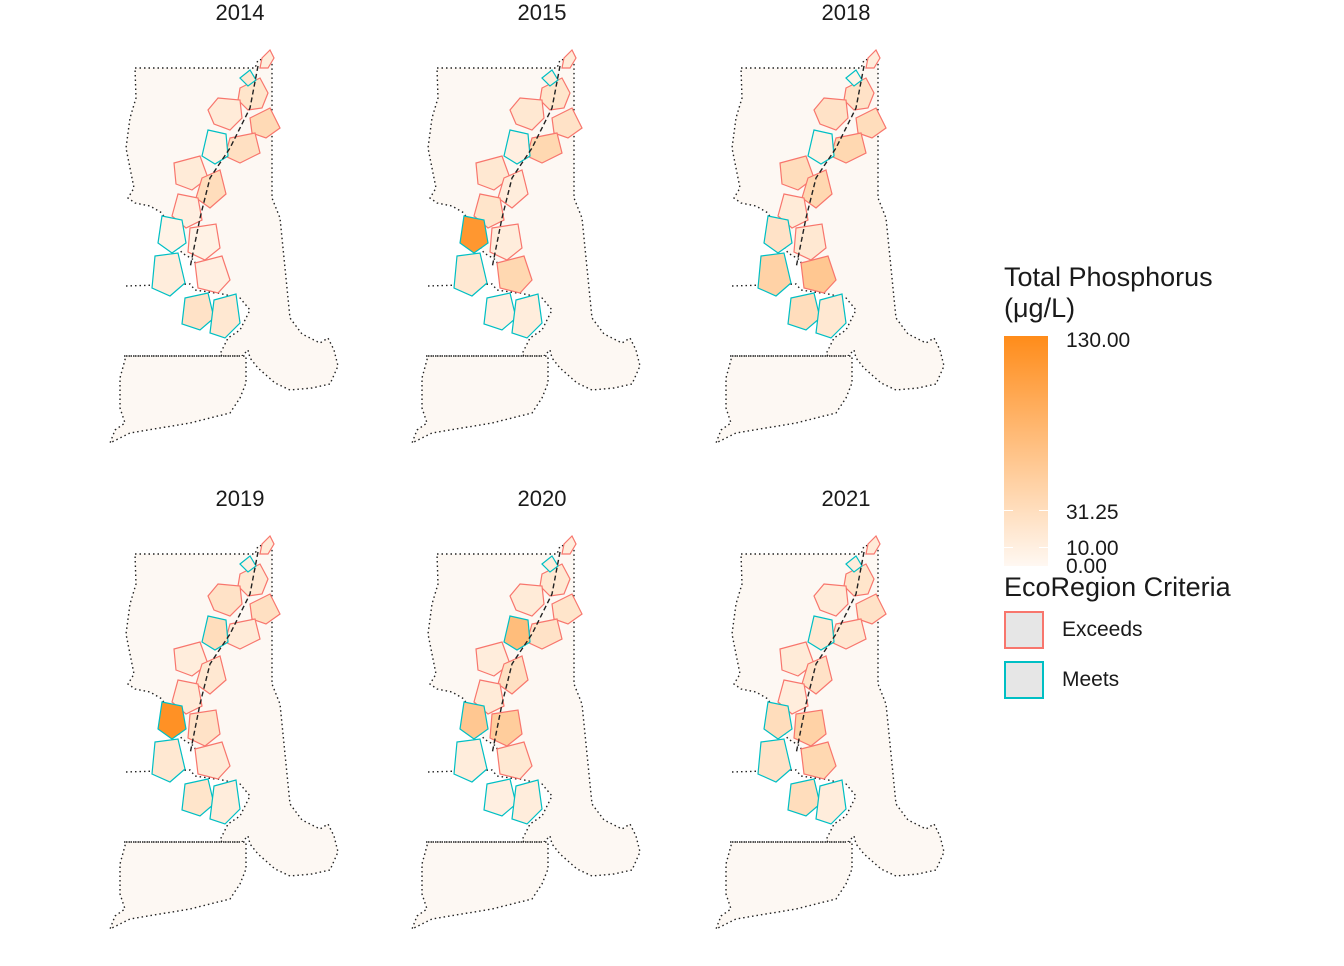  What do you see at coordinates (1169, 630) in the screenshot?
I see `legend-key-exceeds: Exceeds` at bounding box center [1169, 630].